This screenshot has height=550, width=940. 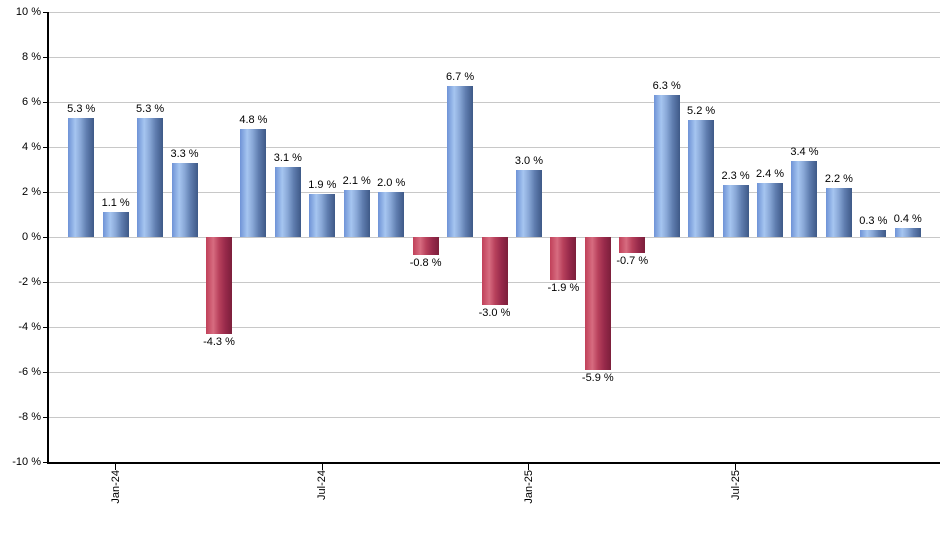 What do you see at coordinates (29, 327) in the screenshot?
I see `y-tick-label: -4 %` at bounding box center [29, 327].